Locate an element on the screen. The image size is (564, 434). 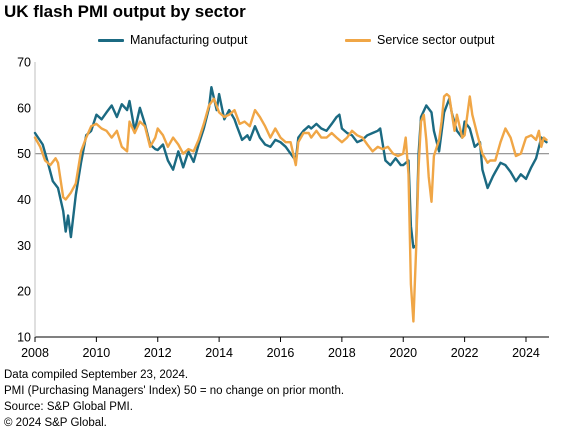
x-tick-label: 2016 is located at coordinates (281, 353).